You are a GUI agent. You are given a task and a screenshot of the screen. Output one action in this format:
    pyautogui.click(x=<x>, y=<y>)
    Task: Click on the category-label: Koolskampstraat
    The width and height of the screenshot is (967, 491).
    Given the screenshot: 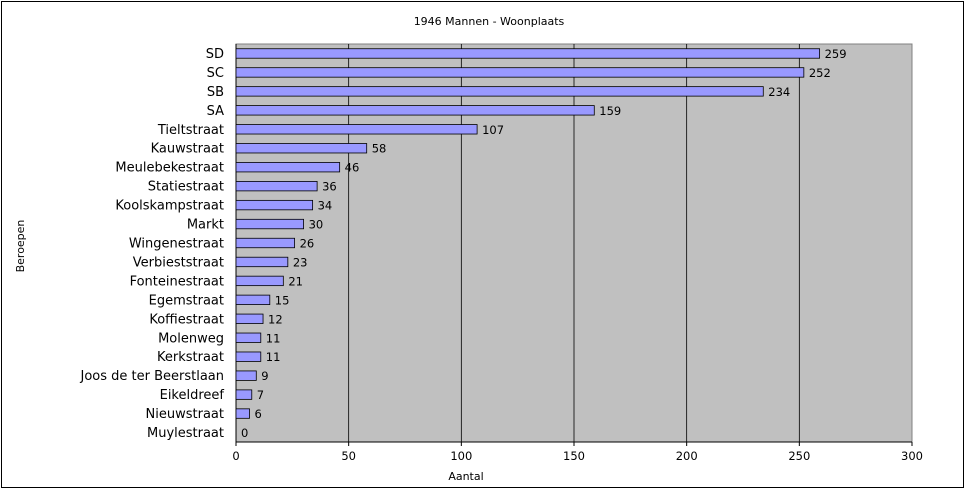 What is the action you would take?
    pyautogui.click(x=169, y=206)
    